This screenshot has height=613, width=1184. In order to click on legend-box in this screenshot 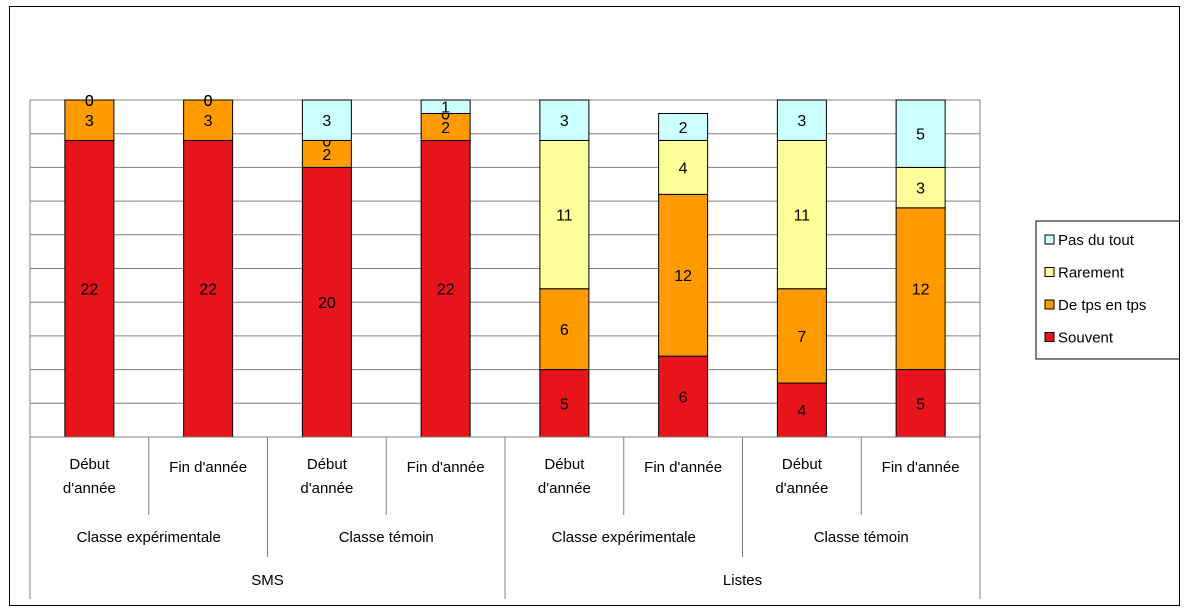, I will do `click(1109, 290)`.